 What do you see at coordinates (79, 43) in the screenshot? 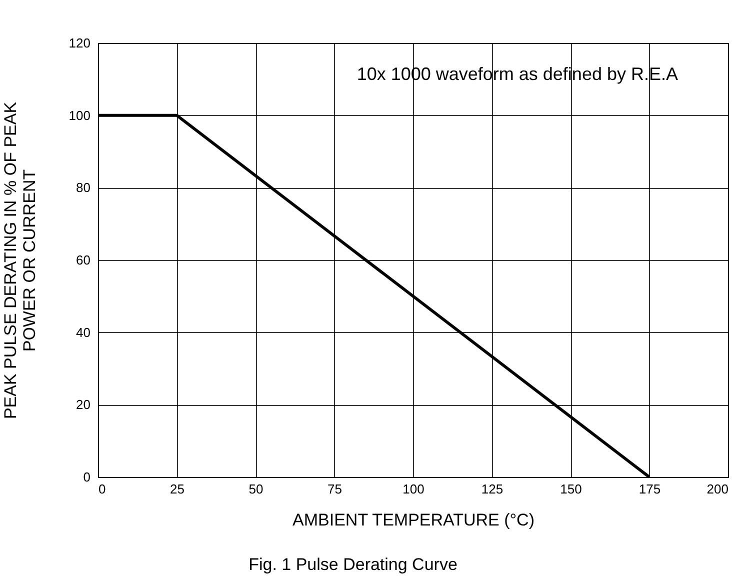
I see `y-tick-label: 120` at bounding box center [79, 43].